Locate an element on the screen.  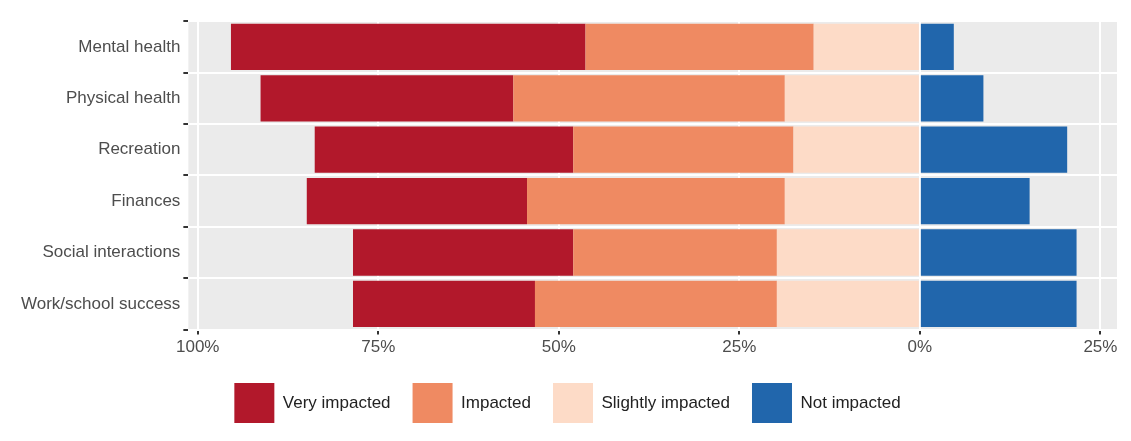
x-tick-label: 100% is located at coordinates (198, 347).